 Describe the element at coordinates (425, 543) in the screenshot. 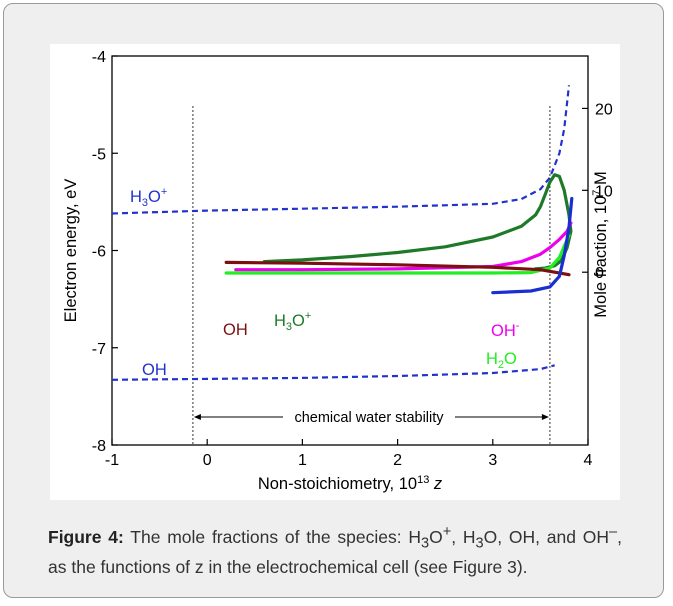

I see `caption-sub-1: 3` at that location.